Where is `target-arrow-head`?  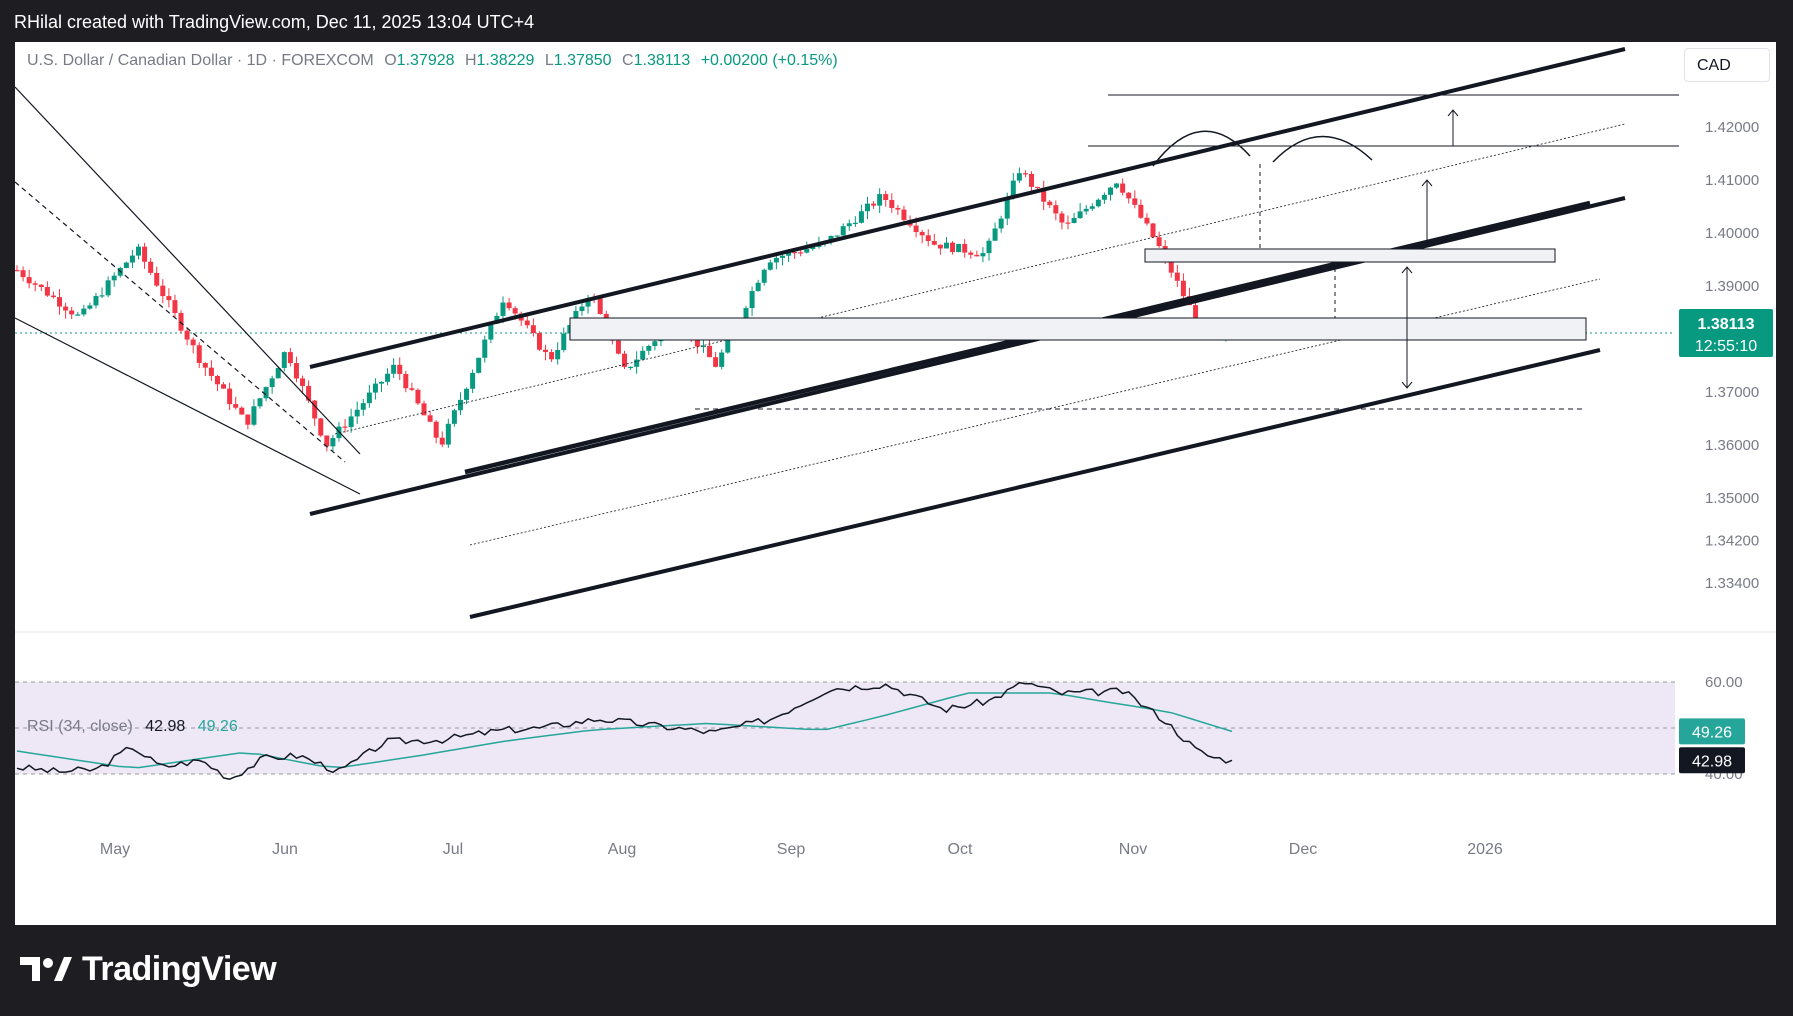
target-arrow-head is located at coordinates (1453, 113).